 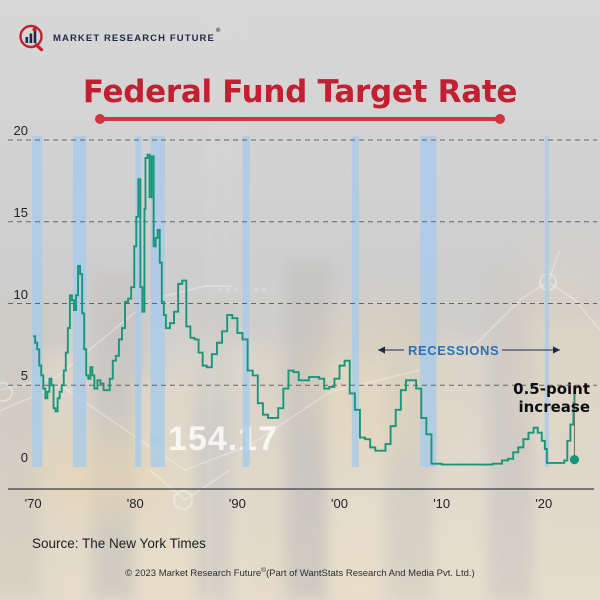 I want to click on recessions-annotation-label: RECESSIONS, so click(x=454, y=350).